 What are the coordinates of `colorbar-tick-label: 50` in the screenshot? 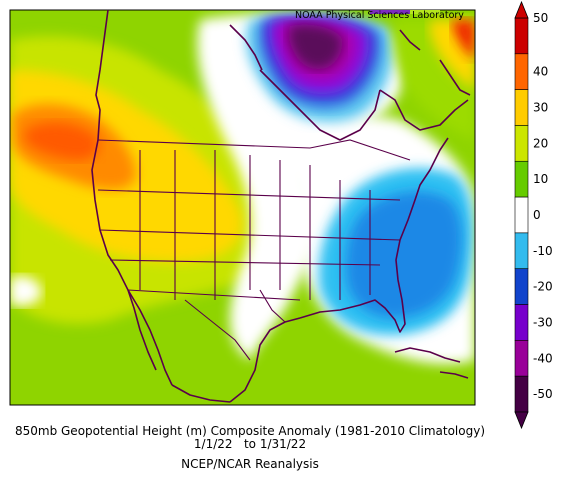 It's located at (540, 18).